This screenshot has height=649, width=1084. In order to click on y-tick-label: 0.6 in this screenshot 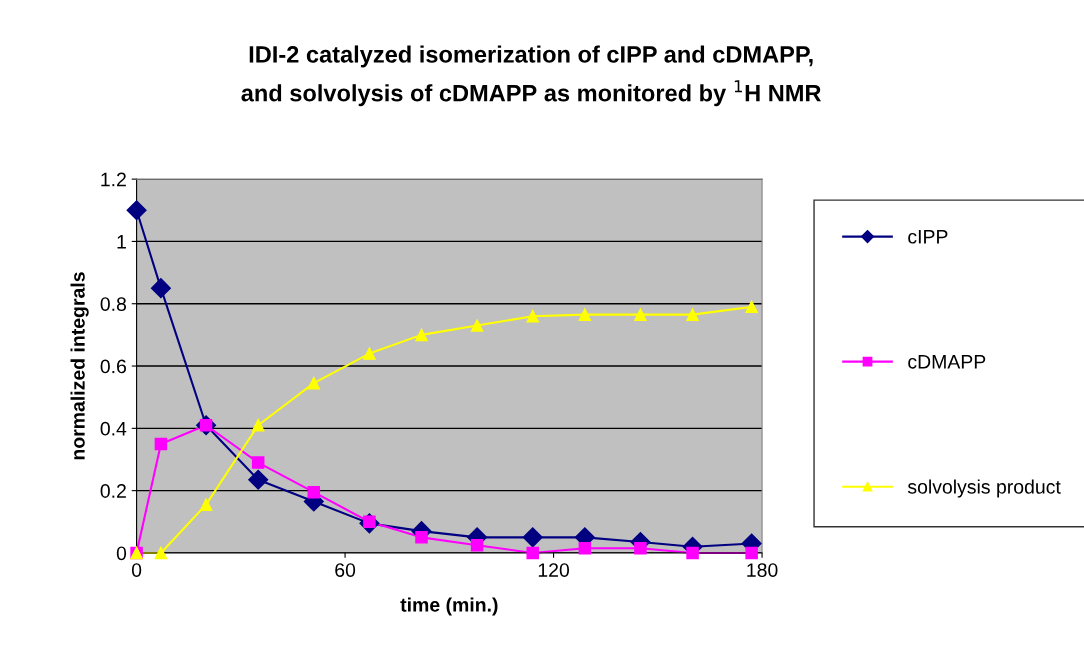, I will do `click(113, 366)`.